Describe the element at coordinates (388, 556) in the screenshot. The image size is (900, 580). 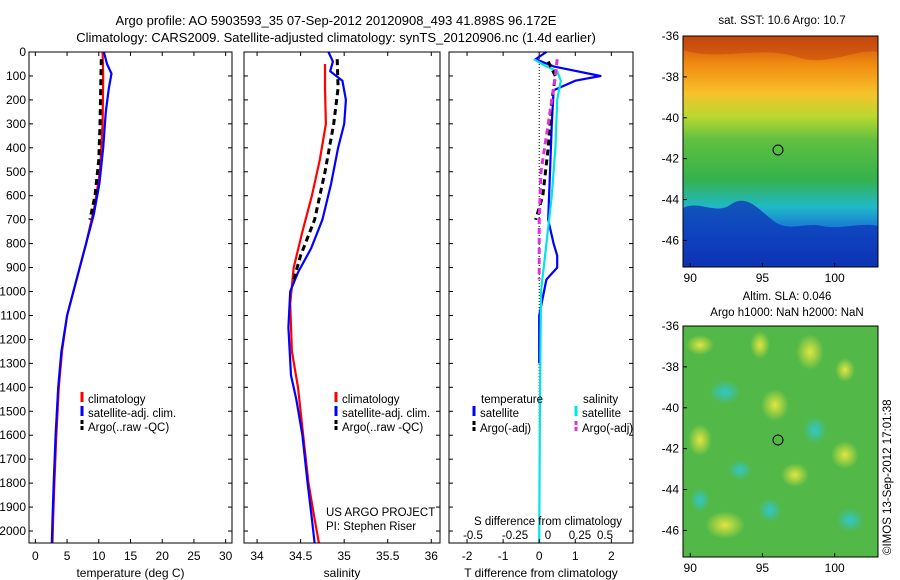
I see `x-tick-label: 35.5` at that location.